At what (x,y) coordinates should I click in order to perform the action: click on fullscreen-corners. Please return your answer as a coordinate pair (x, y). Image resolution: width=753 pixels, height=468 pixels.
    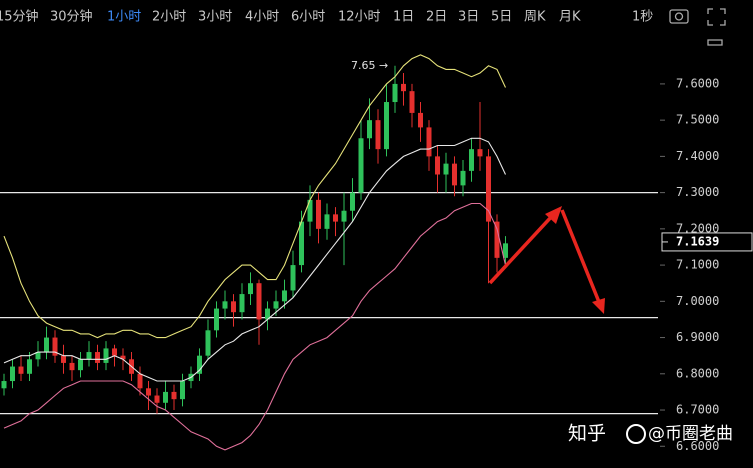
    Looking at the image, I should click on (716, 17).